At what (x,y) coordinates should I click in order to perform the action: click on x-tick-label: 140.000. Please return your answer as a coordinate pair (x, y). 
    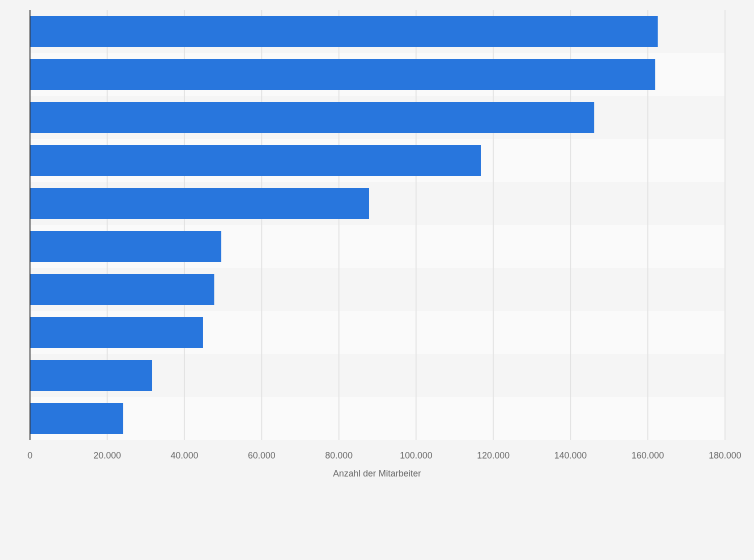
    Looking at the image, I should click on (570, 455).